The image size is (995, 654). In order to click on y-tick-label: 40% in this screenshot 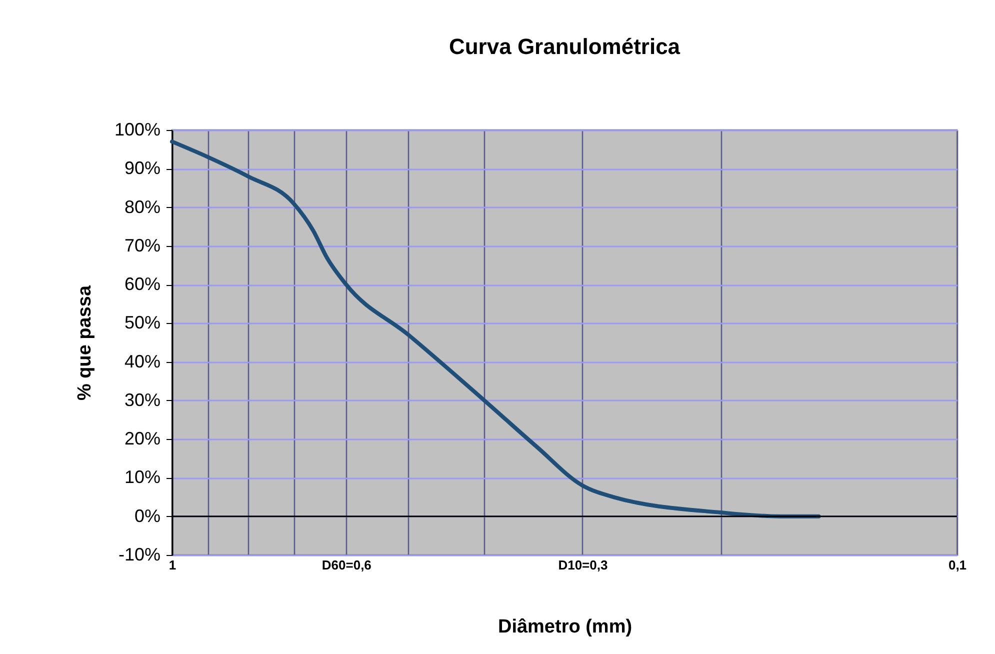, I will do `click(142, 361)`.